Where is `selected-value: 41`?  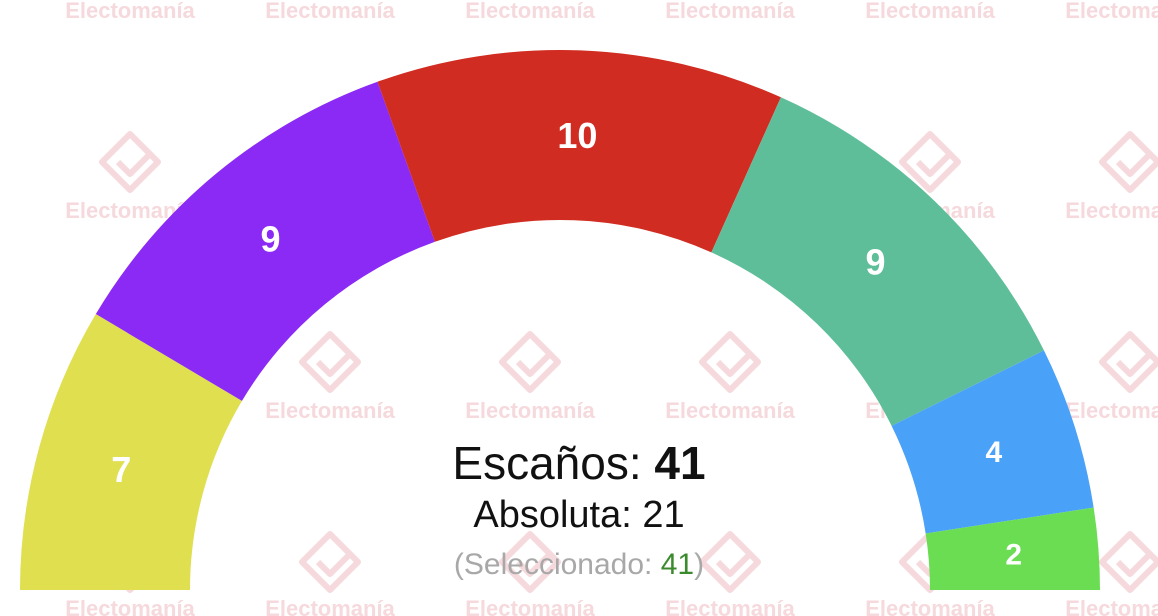
selected-value: 41 is located at coordinates (677, 564).